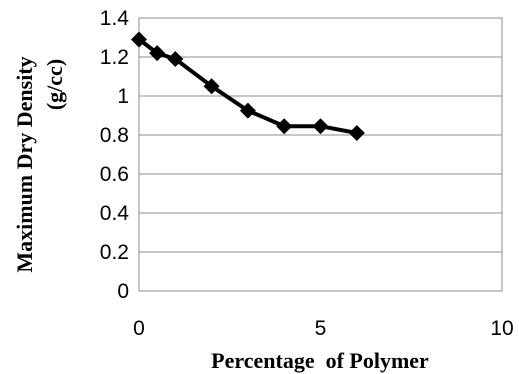  Describe the element at coordinates (54, 84) in the screenshot. I see `y-axis-title-line2: (g/cc)` at that location.